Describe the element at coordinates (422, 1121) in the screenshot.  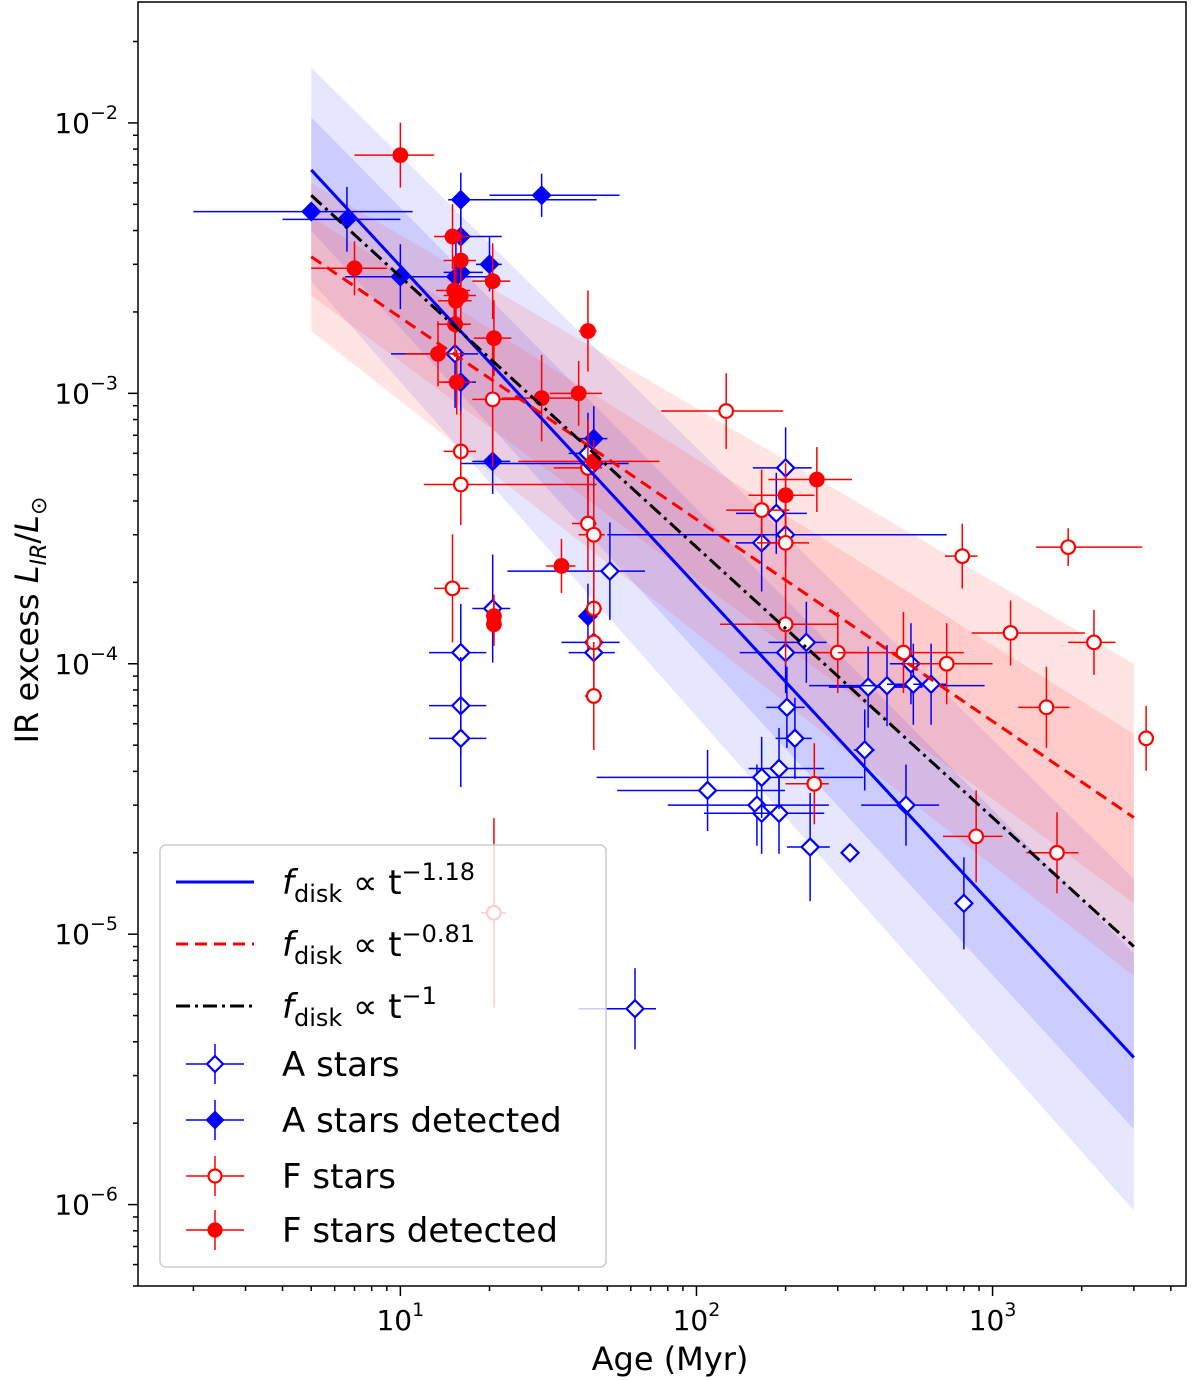
I see `legend-a-detected-label: A stars detected` at that location.